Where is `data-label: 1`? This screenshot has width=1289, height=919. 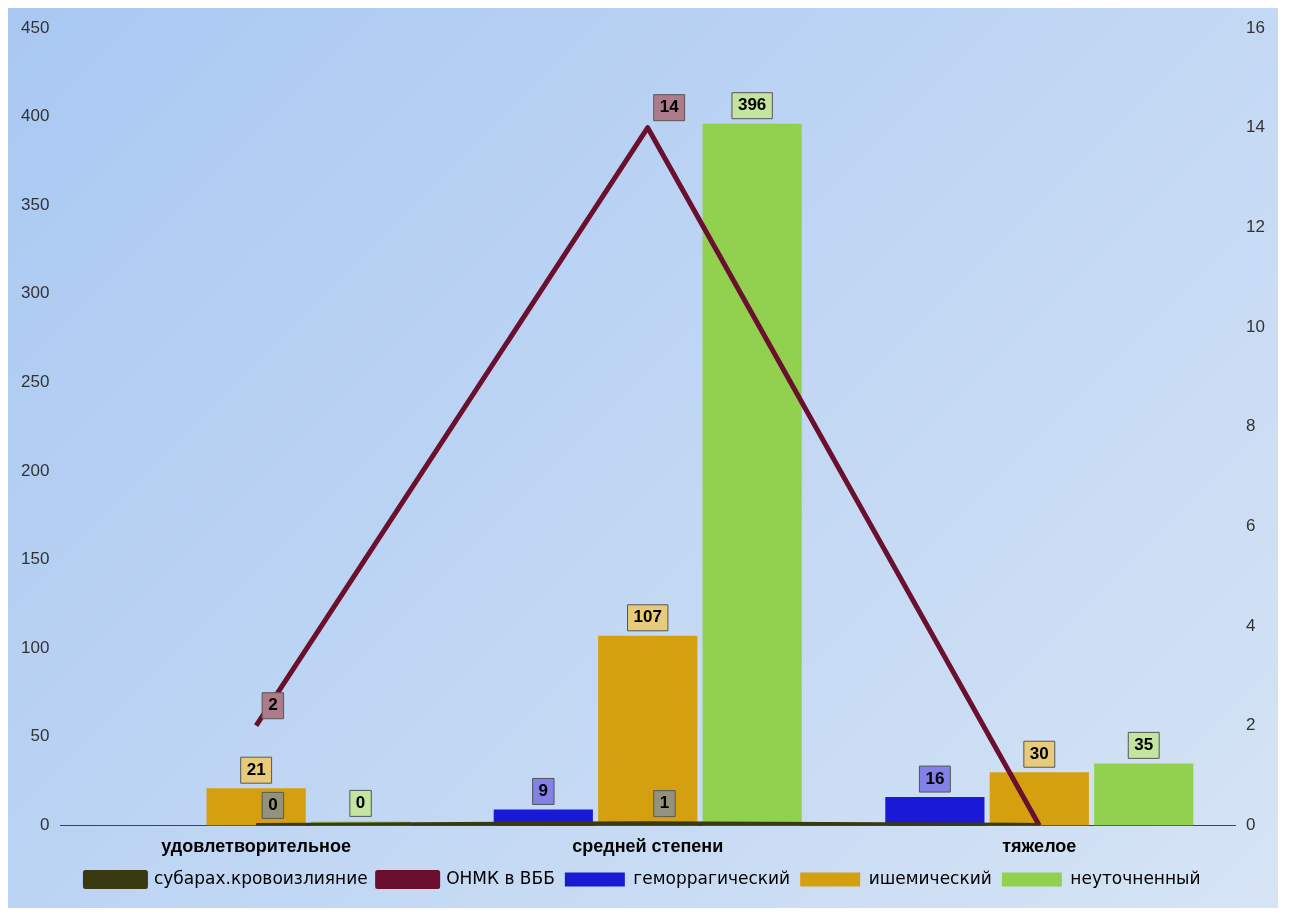 data-label: 1 is located at coordinates (664, 803).